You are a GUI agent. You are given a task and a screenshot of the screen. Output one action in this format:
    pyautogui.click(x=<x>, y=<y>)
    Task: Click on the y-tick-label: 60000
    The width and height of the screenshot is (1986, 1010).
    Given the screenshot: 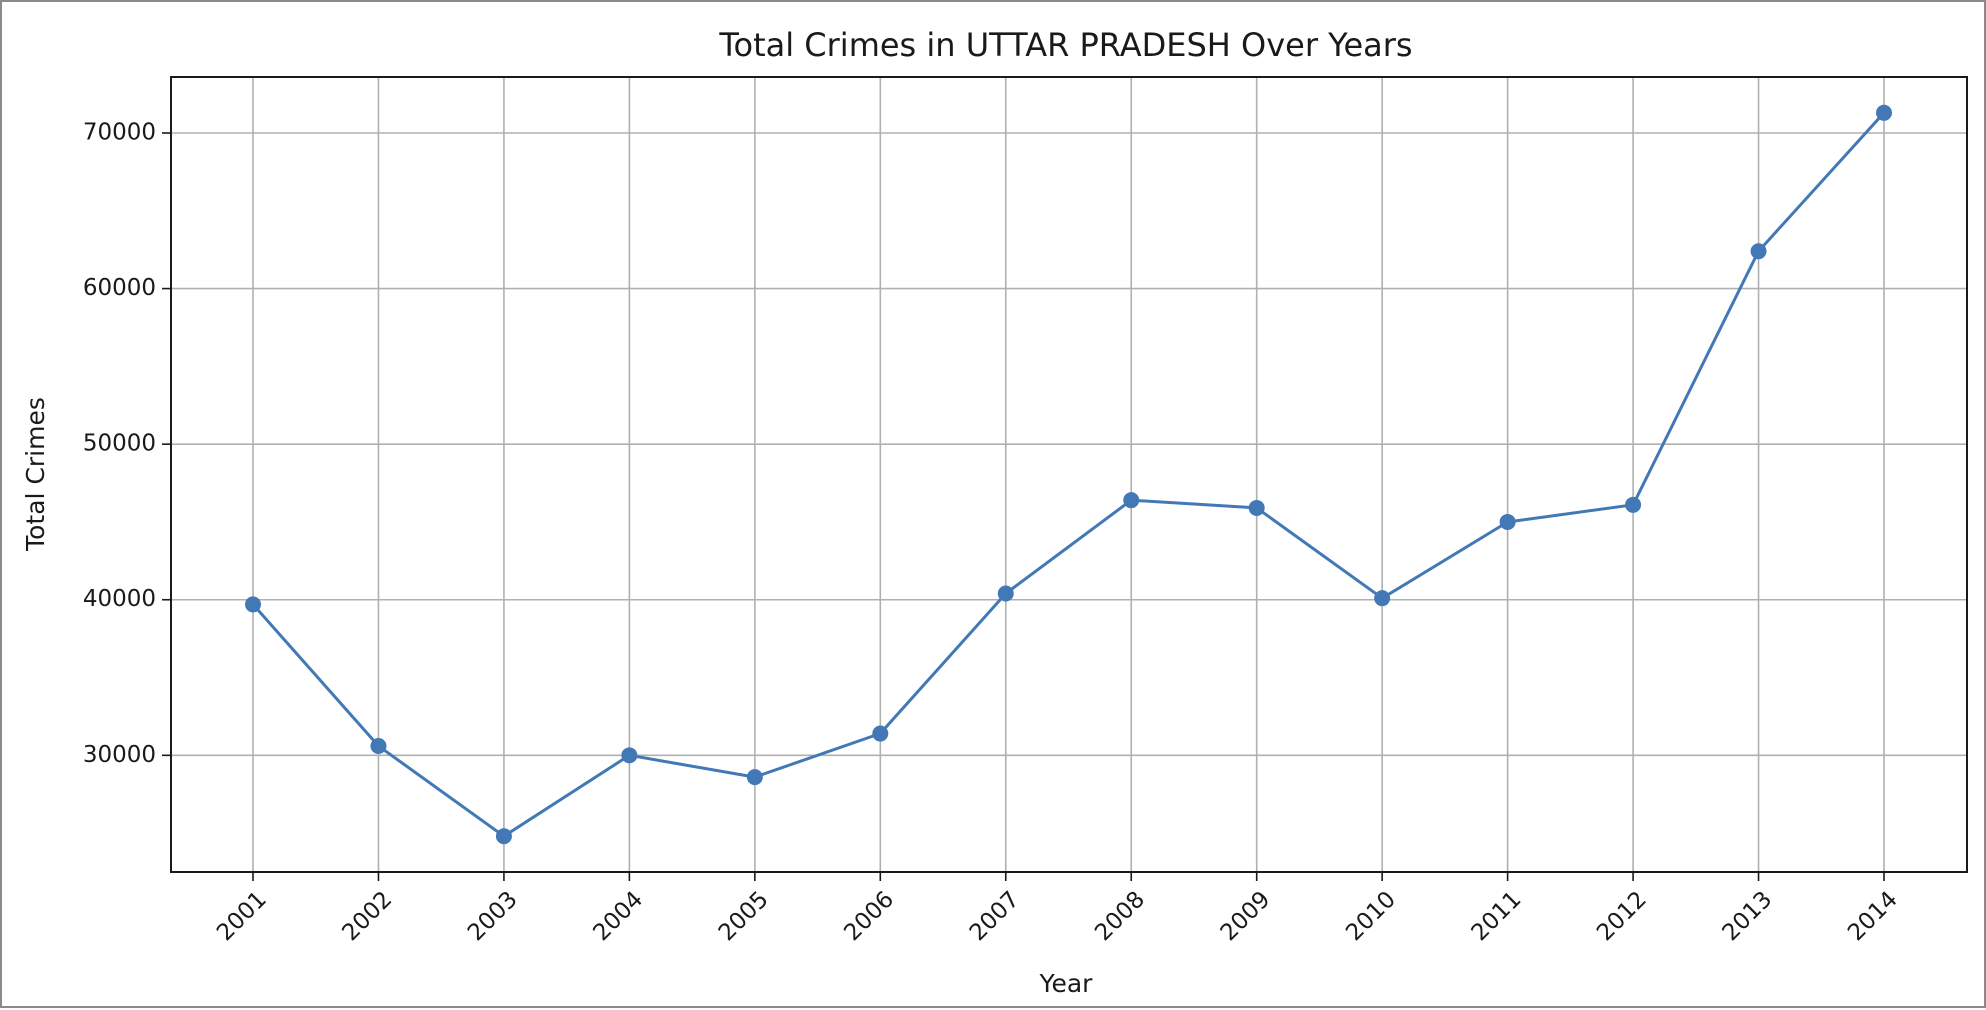 What is the action you would take?
    pyautogui.click(x=119, y=288)
    